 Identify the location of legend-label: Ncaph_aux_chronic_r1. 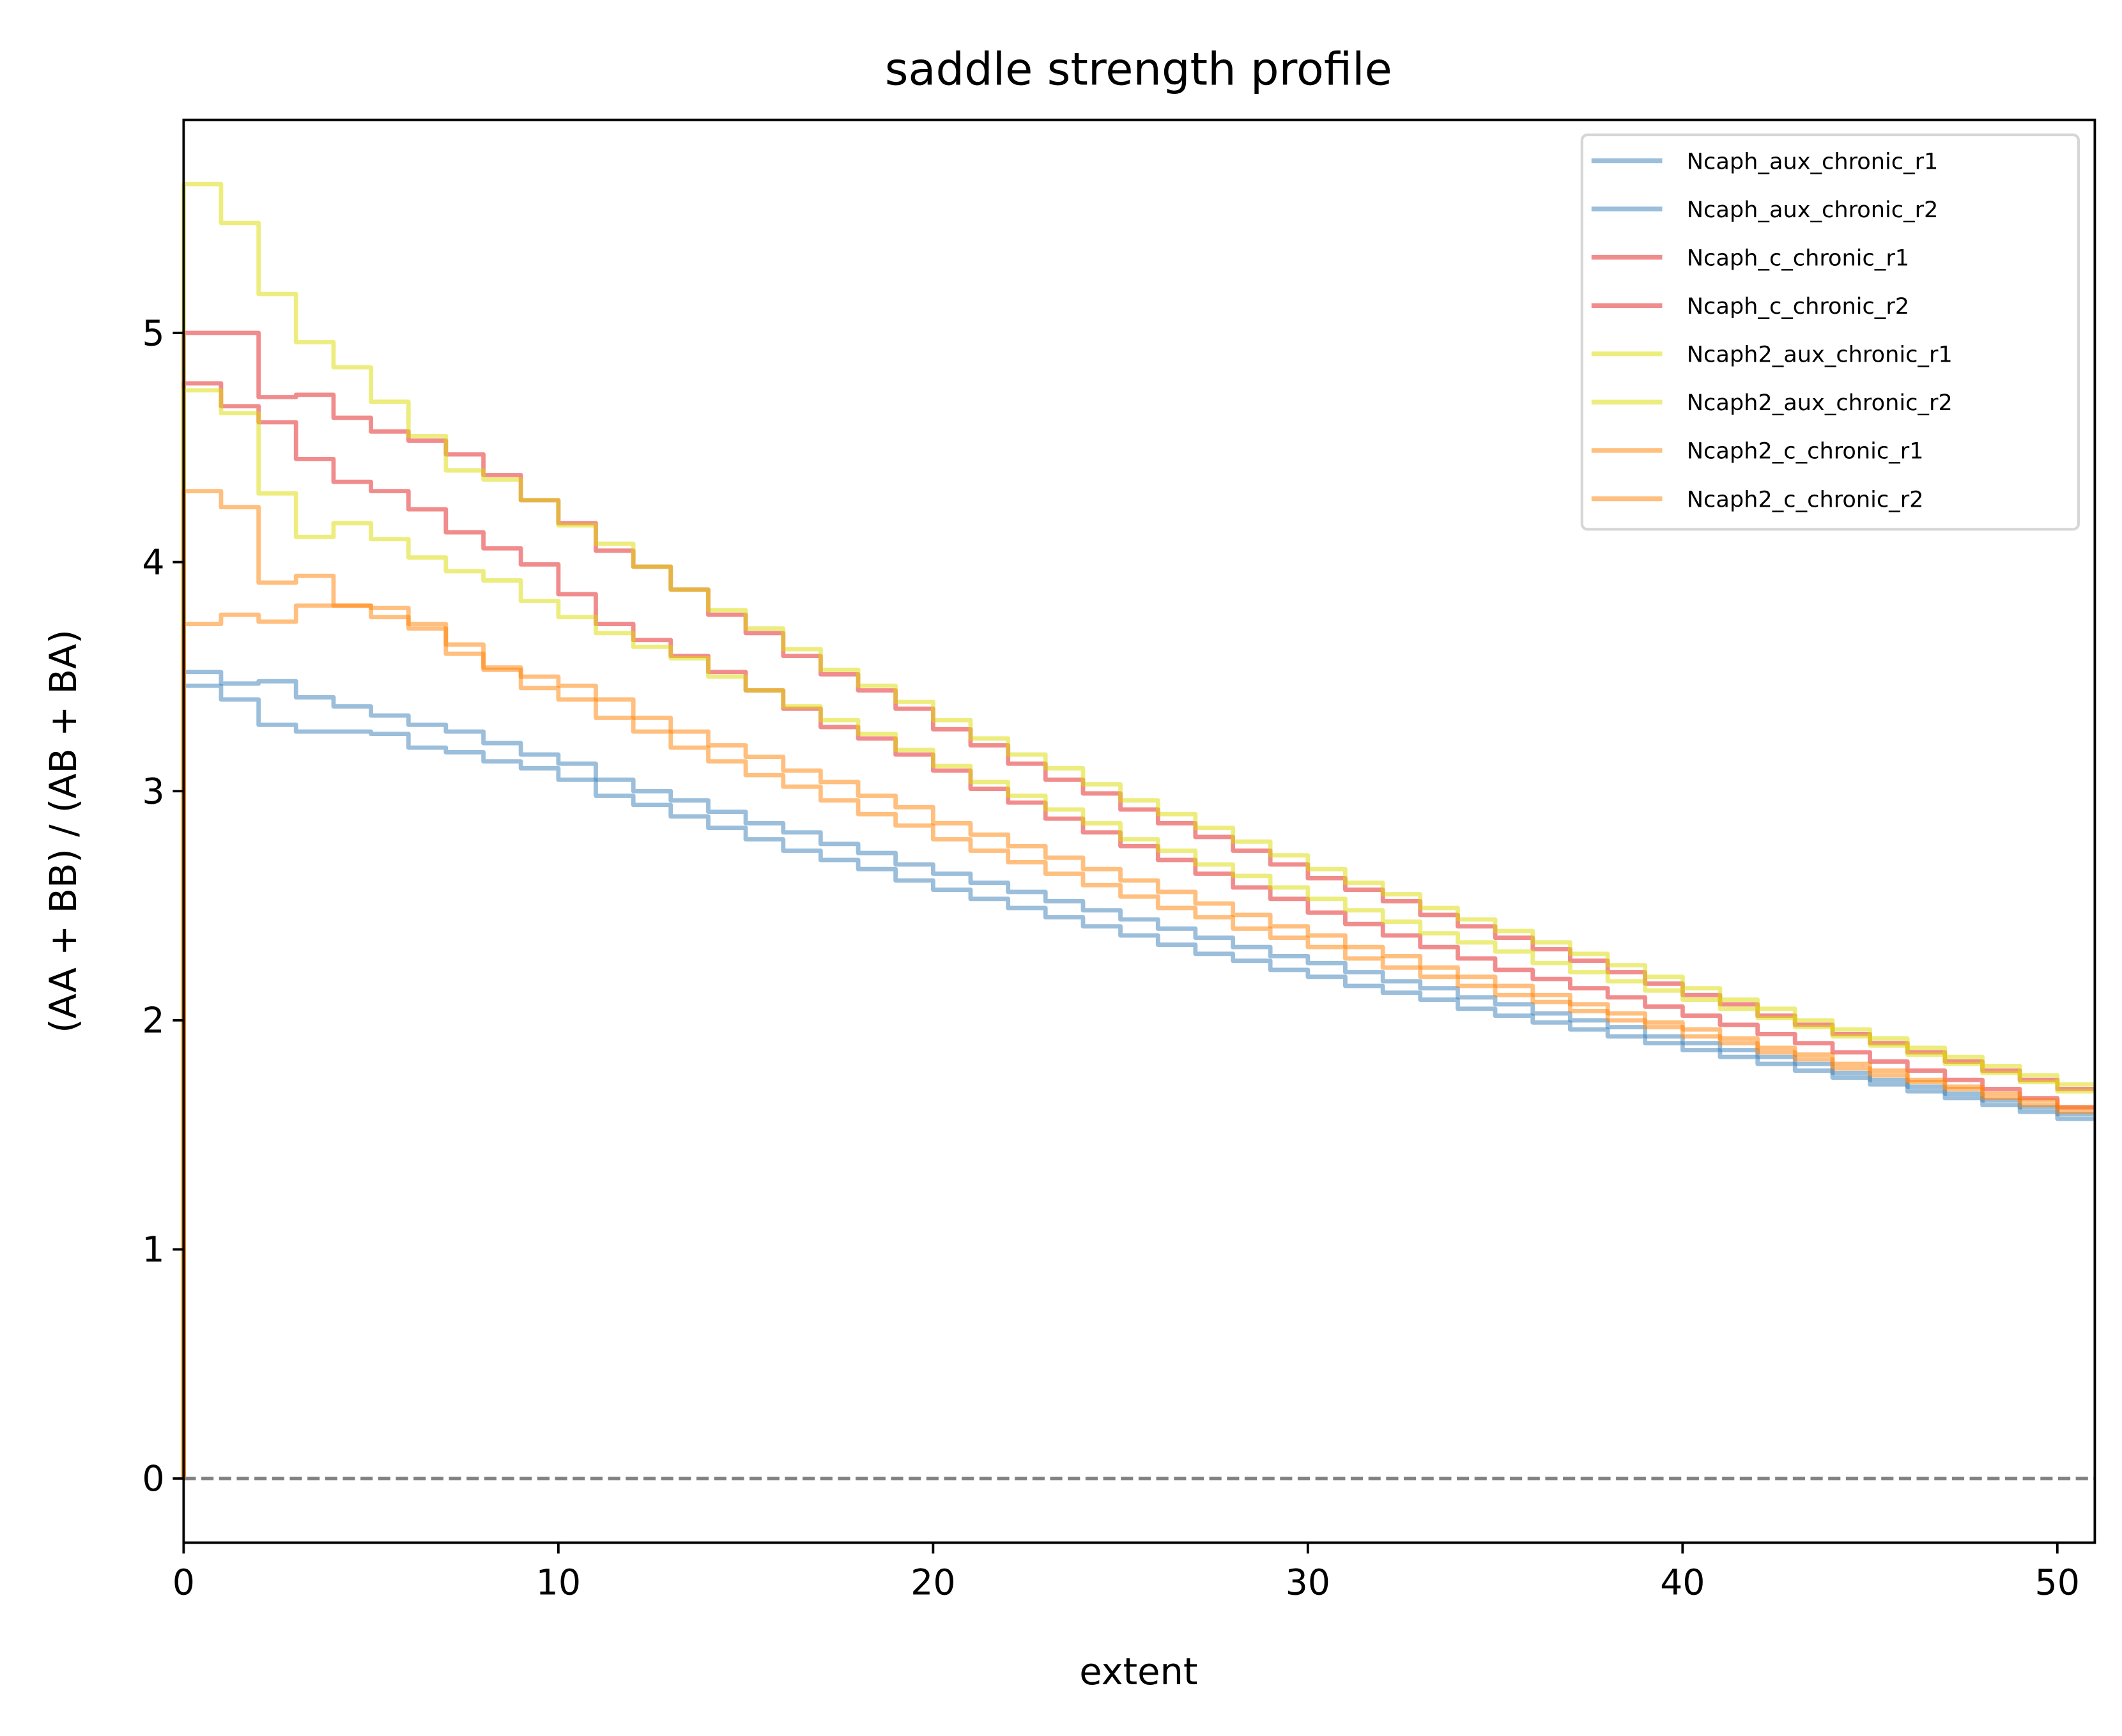
(1813, 161).